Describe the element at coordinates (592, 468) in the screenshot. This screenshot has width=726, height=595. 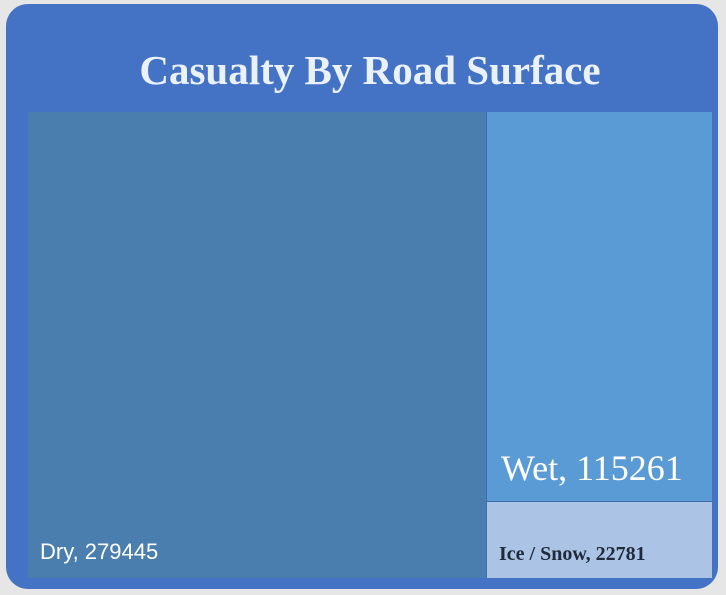
I see `treemap-label-wet: Wet, 115261` at that location.